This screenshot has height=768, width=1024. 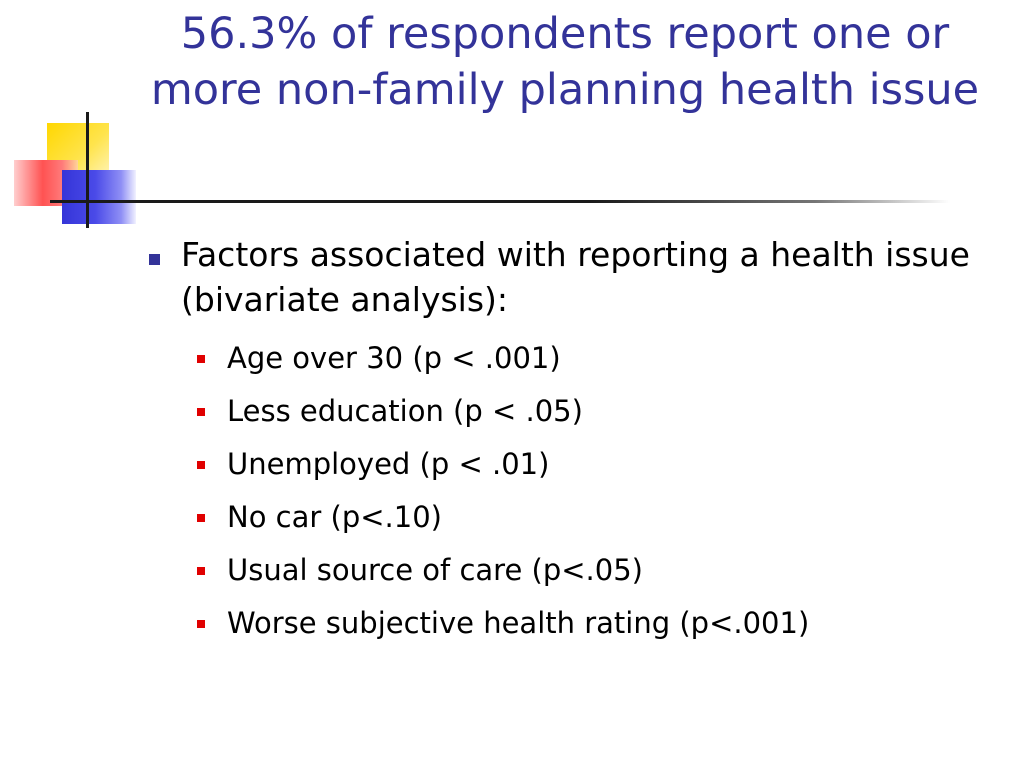 What do you see at coordinates (405, 411) in the screenshot?
I see `sub-bullet-text: Less education (p < .05)` at bounding box center [405, 411].